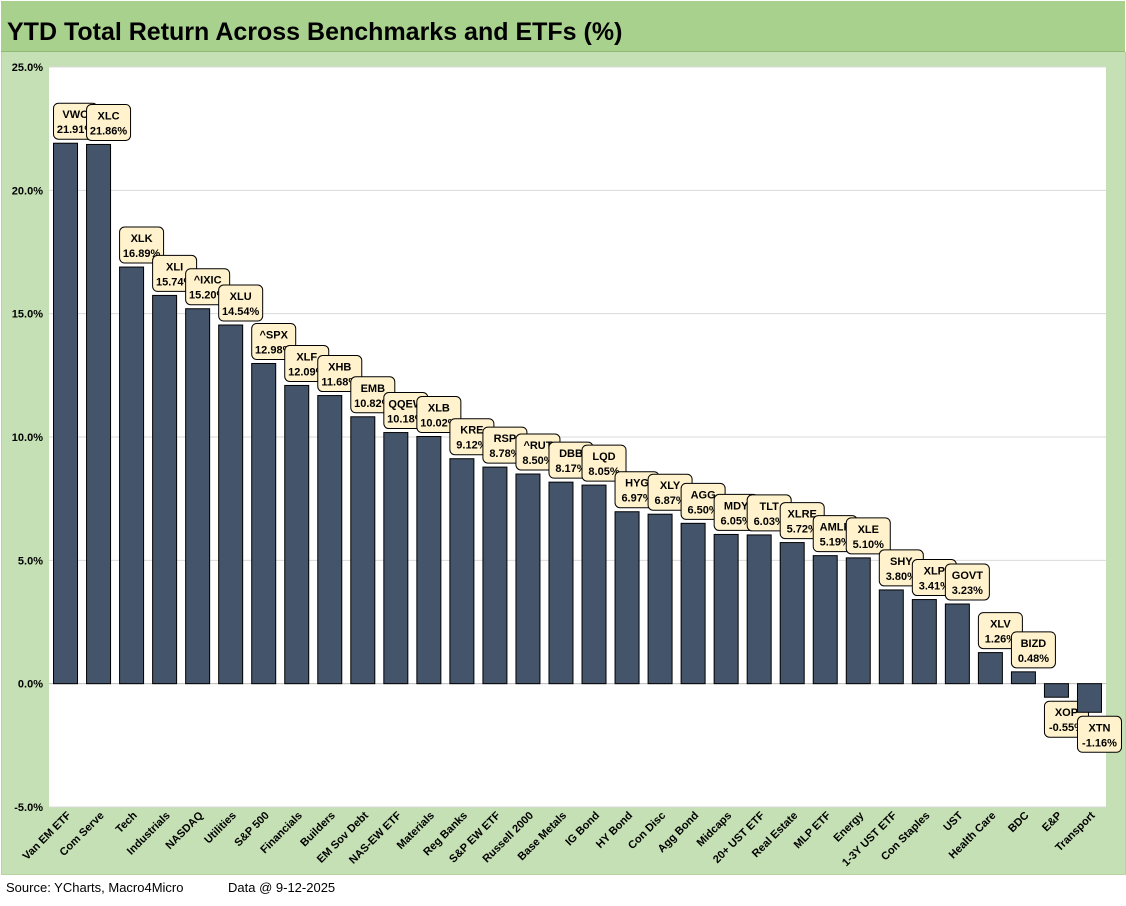 This screenshot has height=906, width=1126. I want to click on data-label-ticker: BIZD, so click(1034, 644).